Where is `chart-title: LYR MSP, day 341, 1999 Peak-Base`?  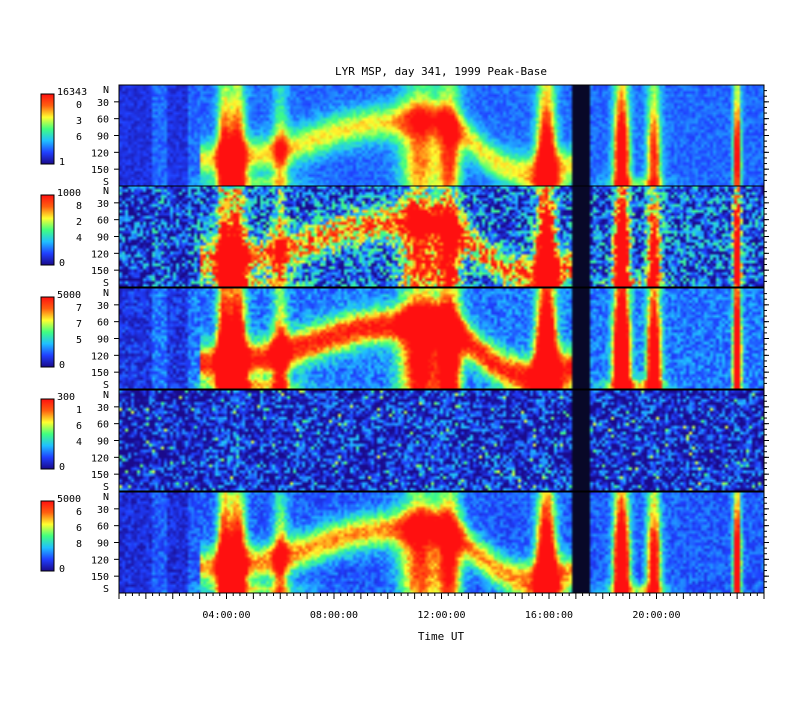
chart-title: LYR MSP, day 341, 1999 Peak-Base is located at coordinates (441, 71).